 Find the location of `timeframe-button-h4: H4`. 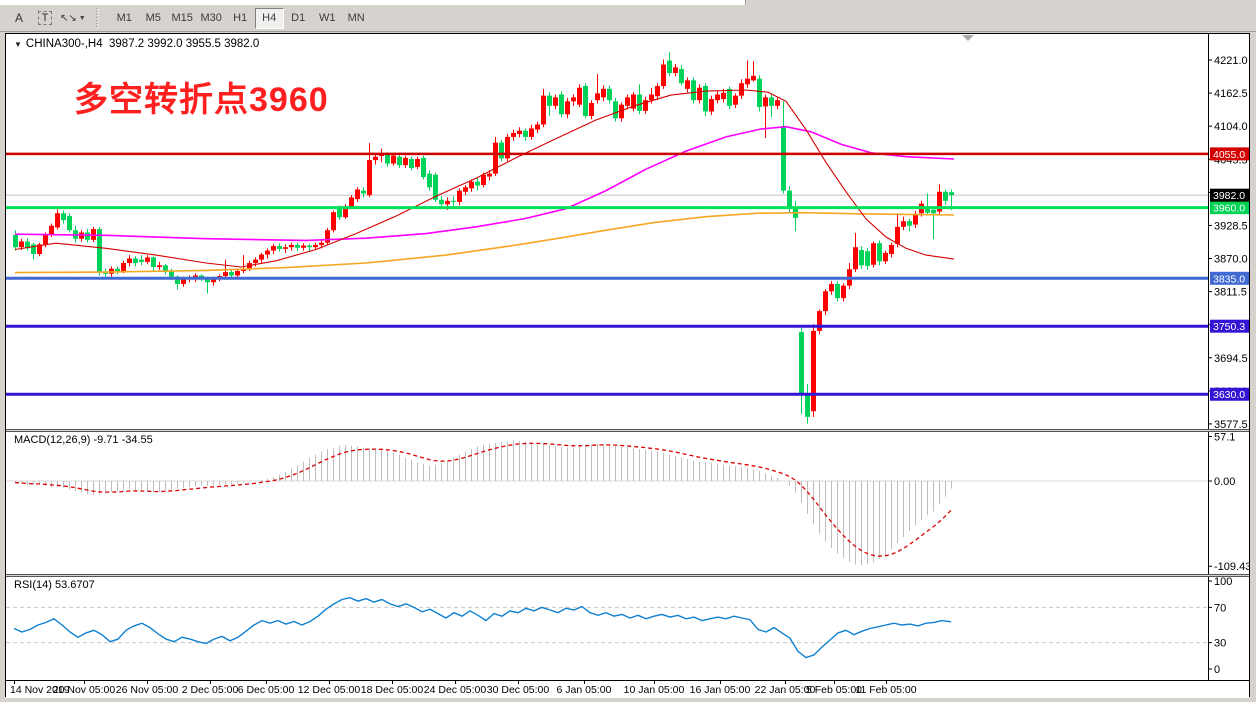

timeframe-button-h4: H4 is located at coordinates (269, 18).